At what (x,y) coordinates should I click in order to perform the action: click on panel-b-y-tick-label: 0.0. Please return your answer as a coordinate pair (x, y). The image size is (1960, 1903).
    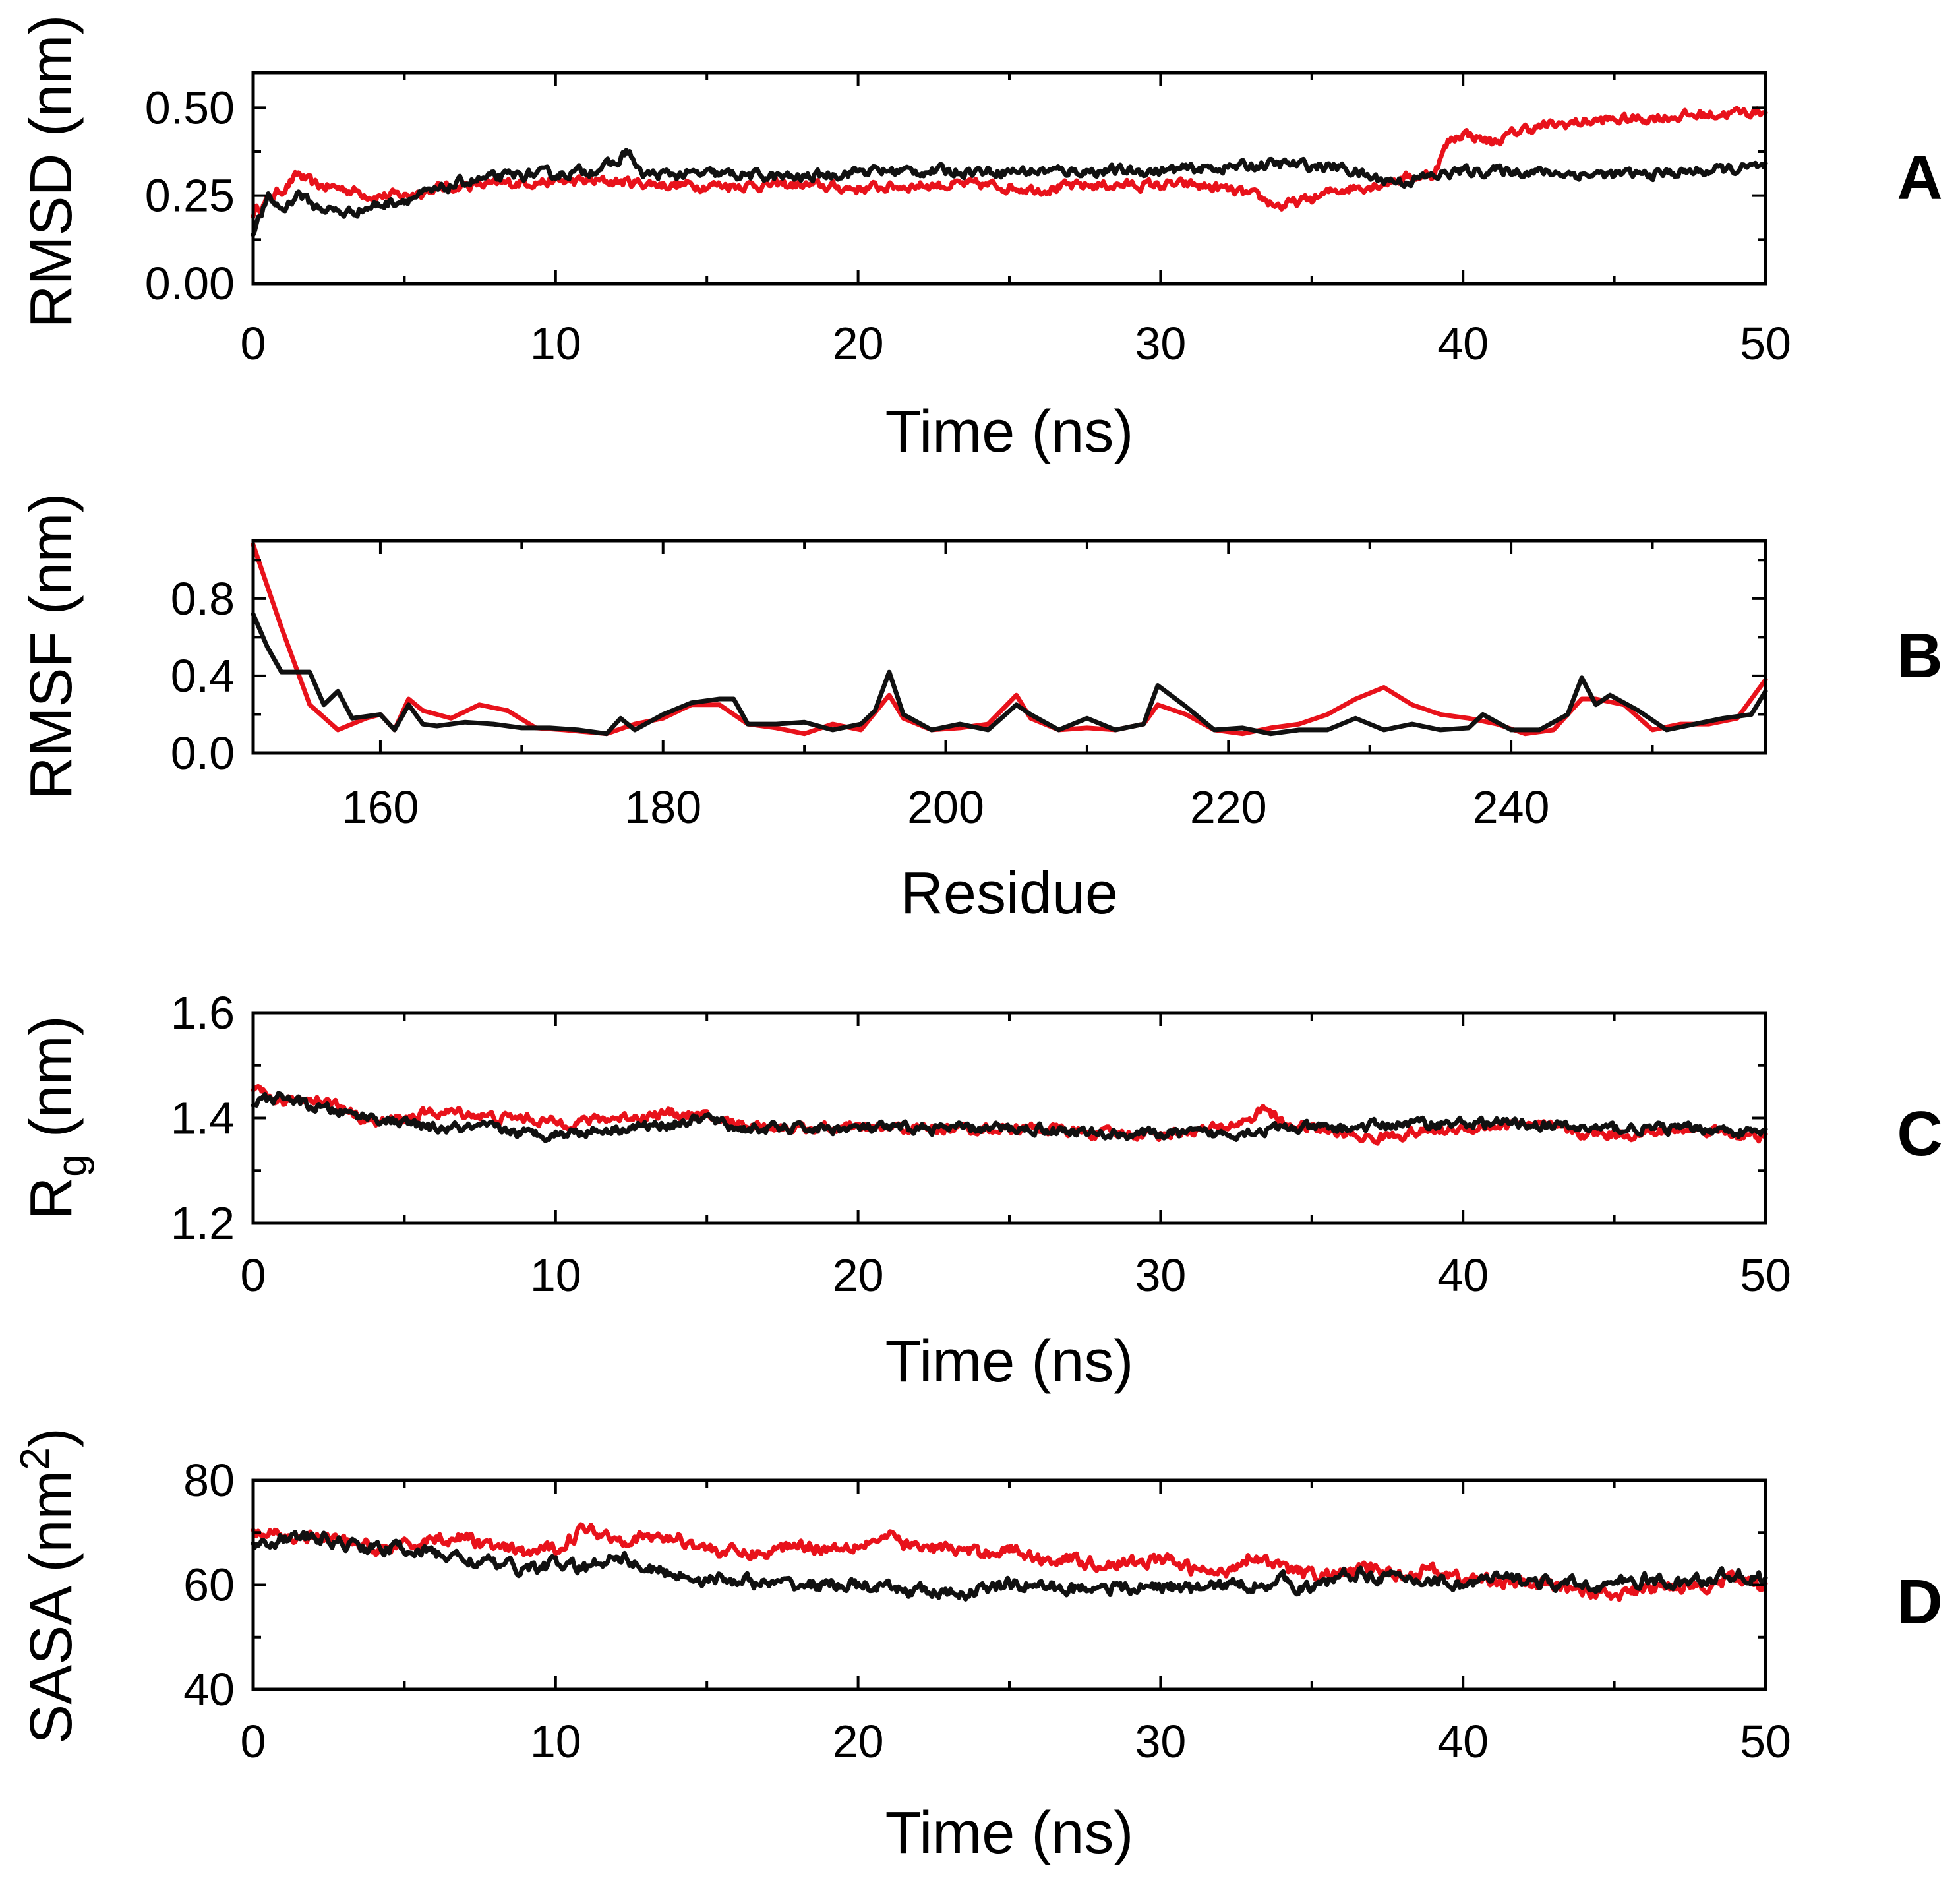
    Looking at the image, I should click on (203, 753).